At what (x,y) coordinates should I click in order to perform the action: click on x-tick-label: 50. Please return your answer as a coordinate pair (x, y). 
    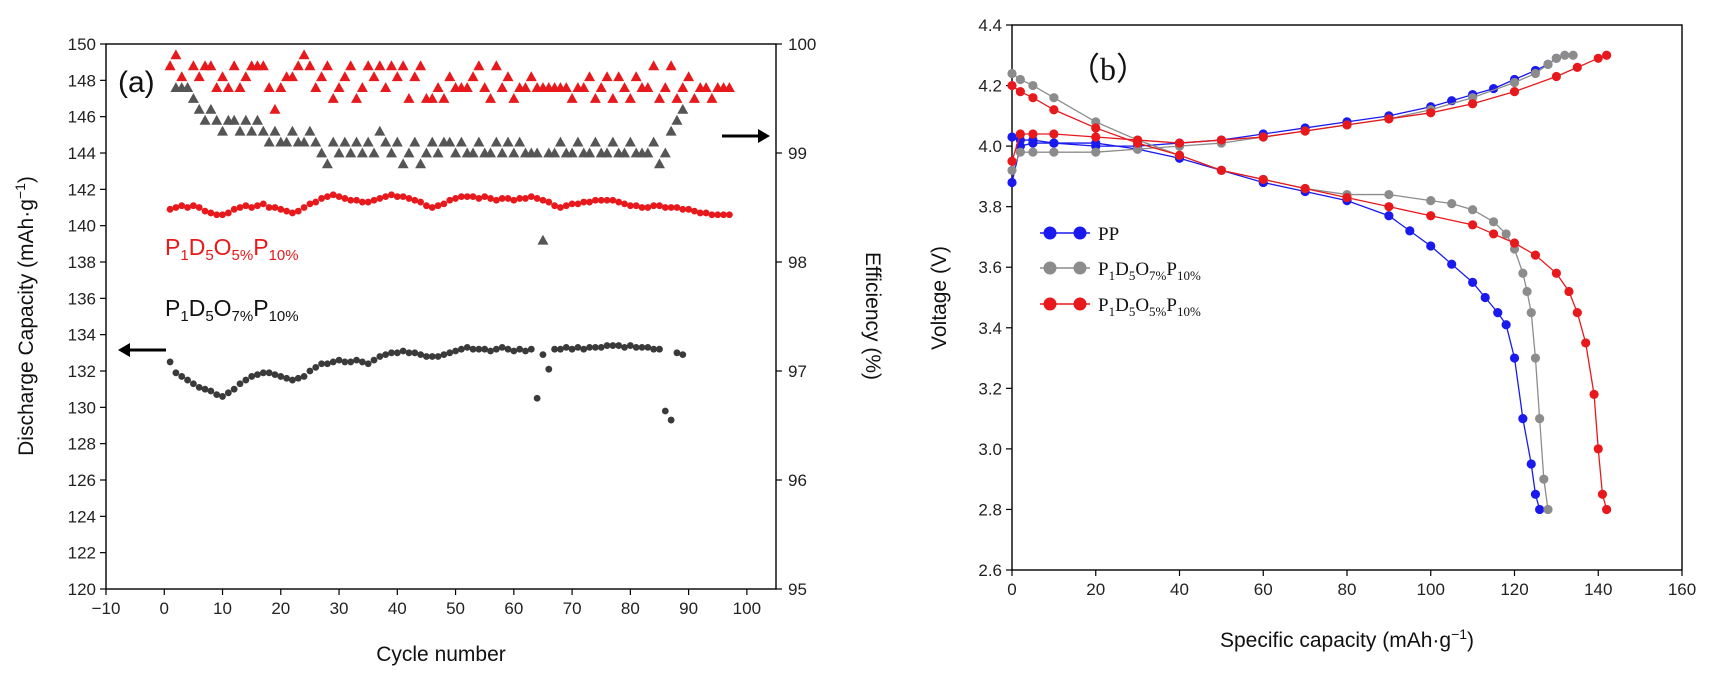
    Looking at the image, I should click on (455, 608).